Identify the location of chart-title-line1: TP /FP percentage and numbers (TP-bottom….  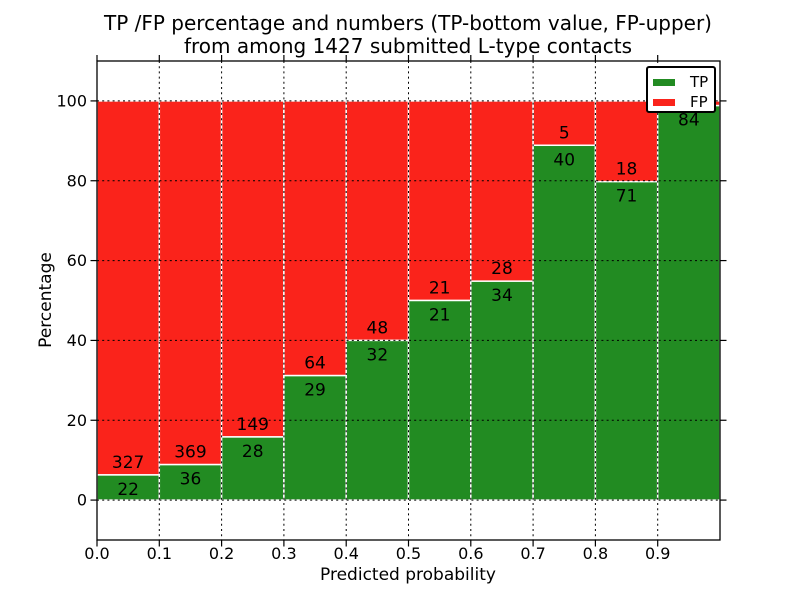
(408, 23).